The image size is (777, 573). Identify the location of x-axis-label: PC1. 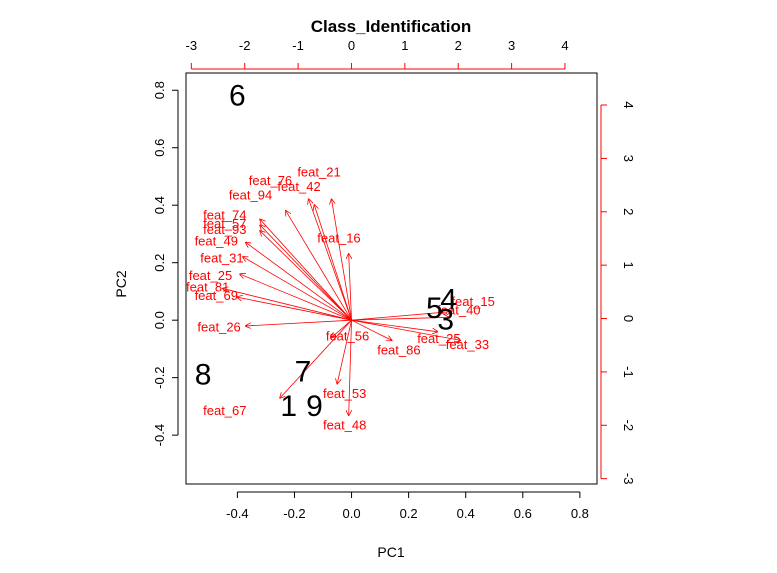
(390, 552).